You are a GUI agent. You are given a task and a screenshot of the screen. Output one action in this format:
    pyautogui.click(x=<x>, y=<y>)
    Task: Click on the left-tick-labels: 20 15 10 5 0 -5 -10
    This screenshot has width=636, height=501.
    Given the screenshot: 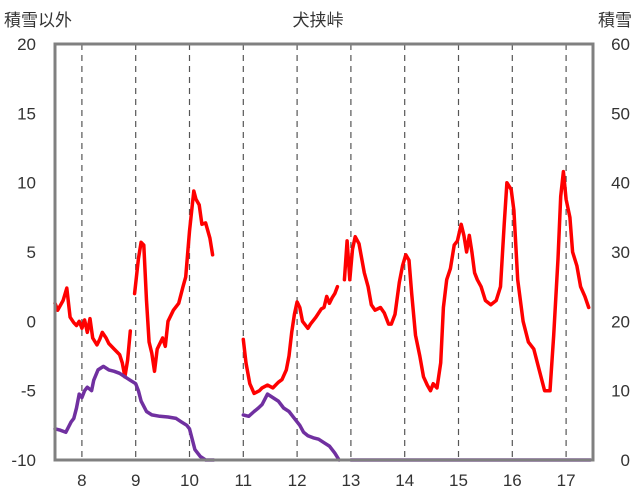 What is the action you would take?
    pyautogui.click(x=23, y=252)
    